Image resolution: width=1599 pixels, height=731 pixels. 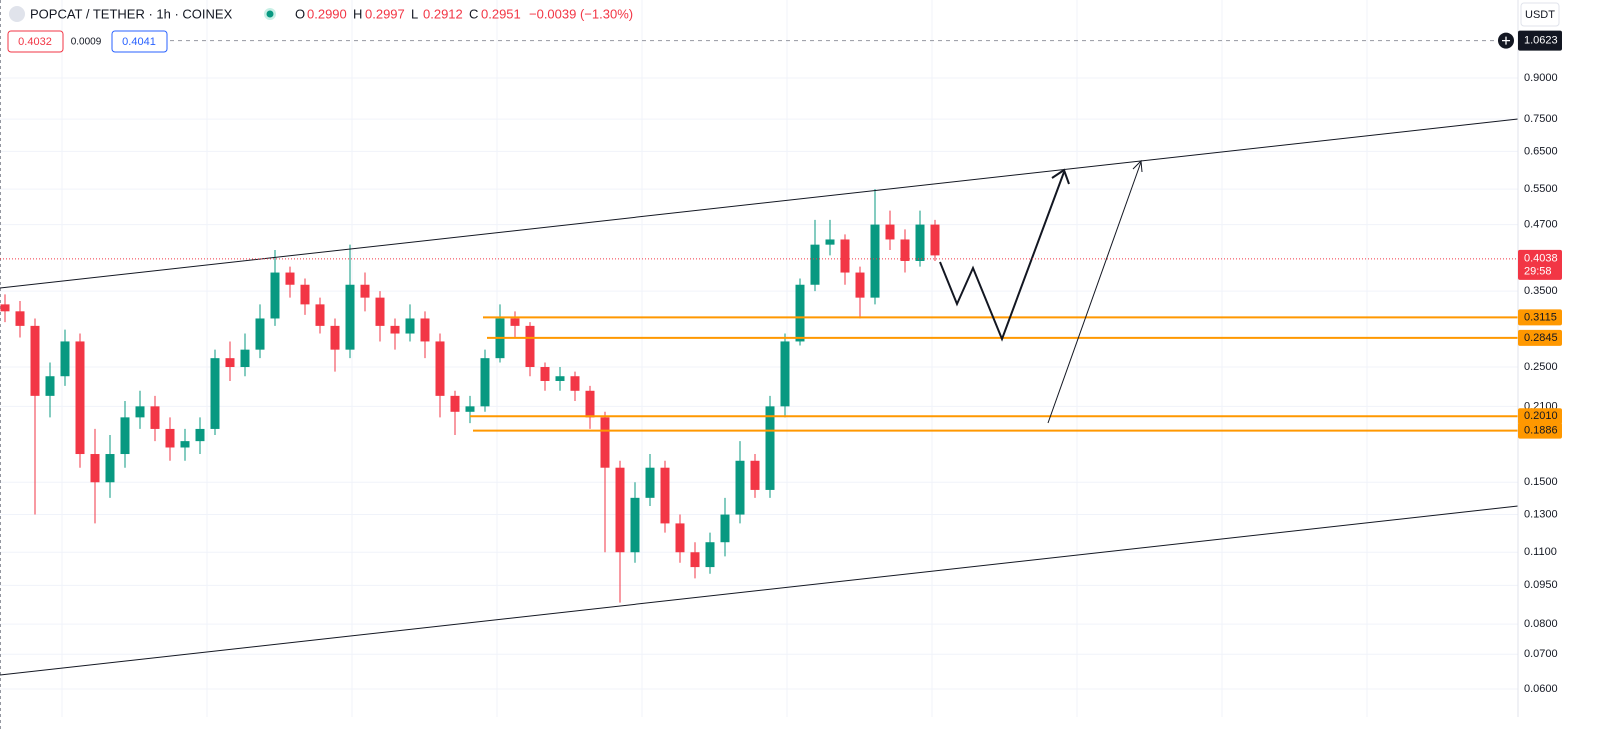 What do you see at coordinates (1541, 119) in the screenshot?
I see `y-tick-label: 0.7500` at bounding box center [1541, 119].